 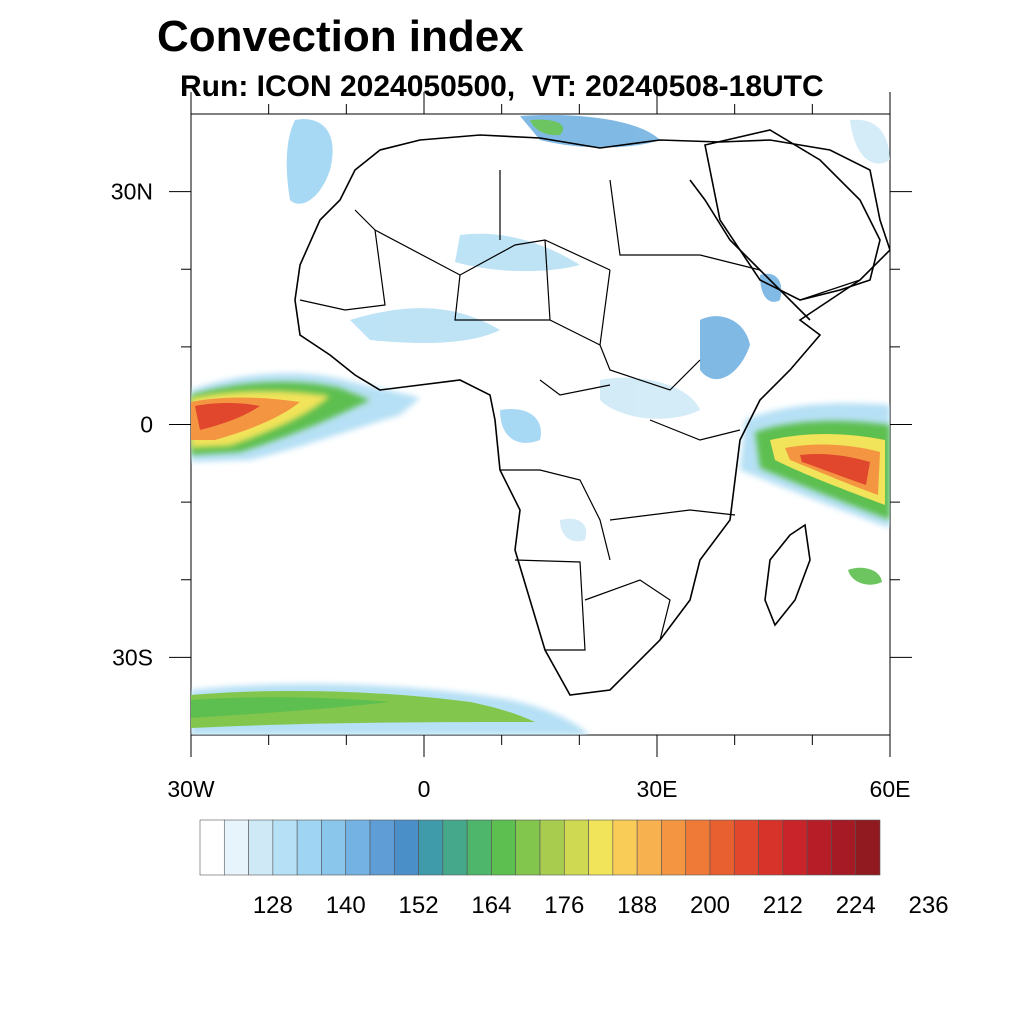 I want to click on indian-ocean-convection-band, so click(x=815, y=465).